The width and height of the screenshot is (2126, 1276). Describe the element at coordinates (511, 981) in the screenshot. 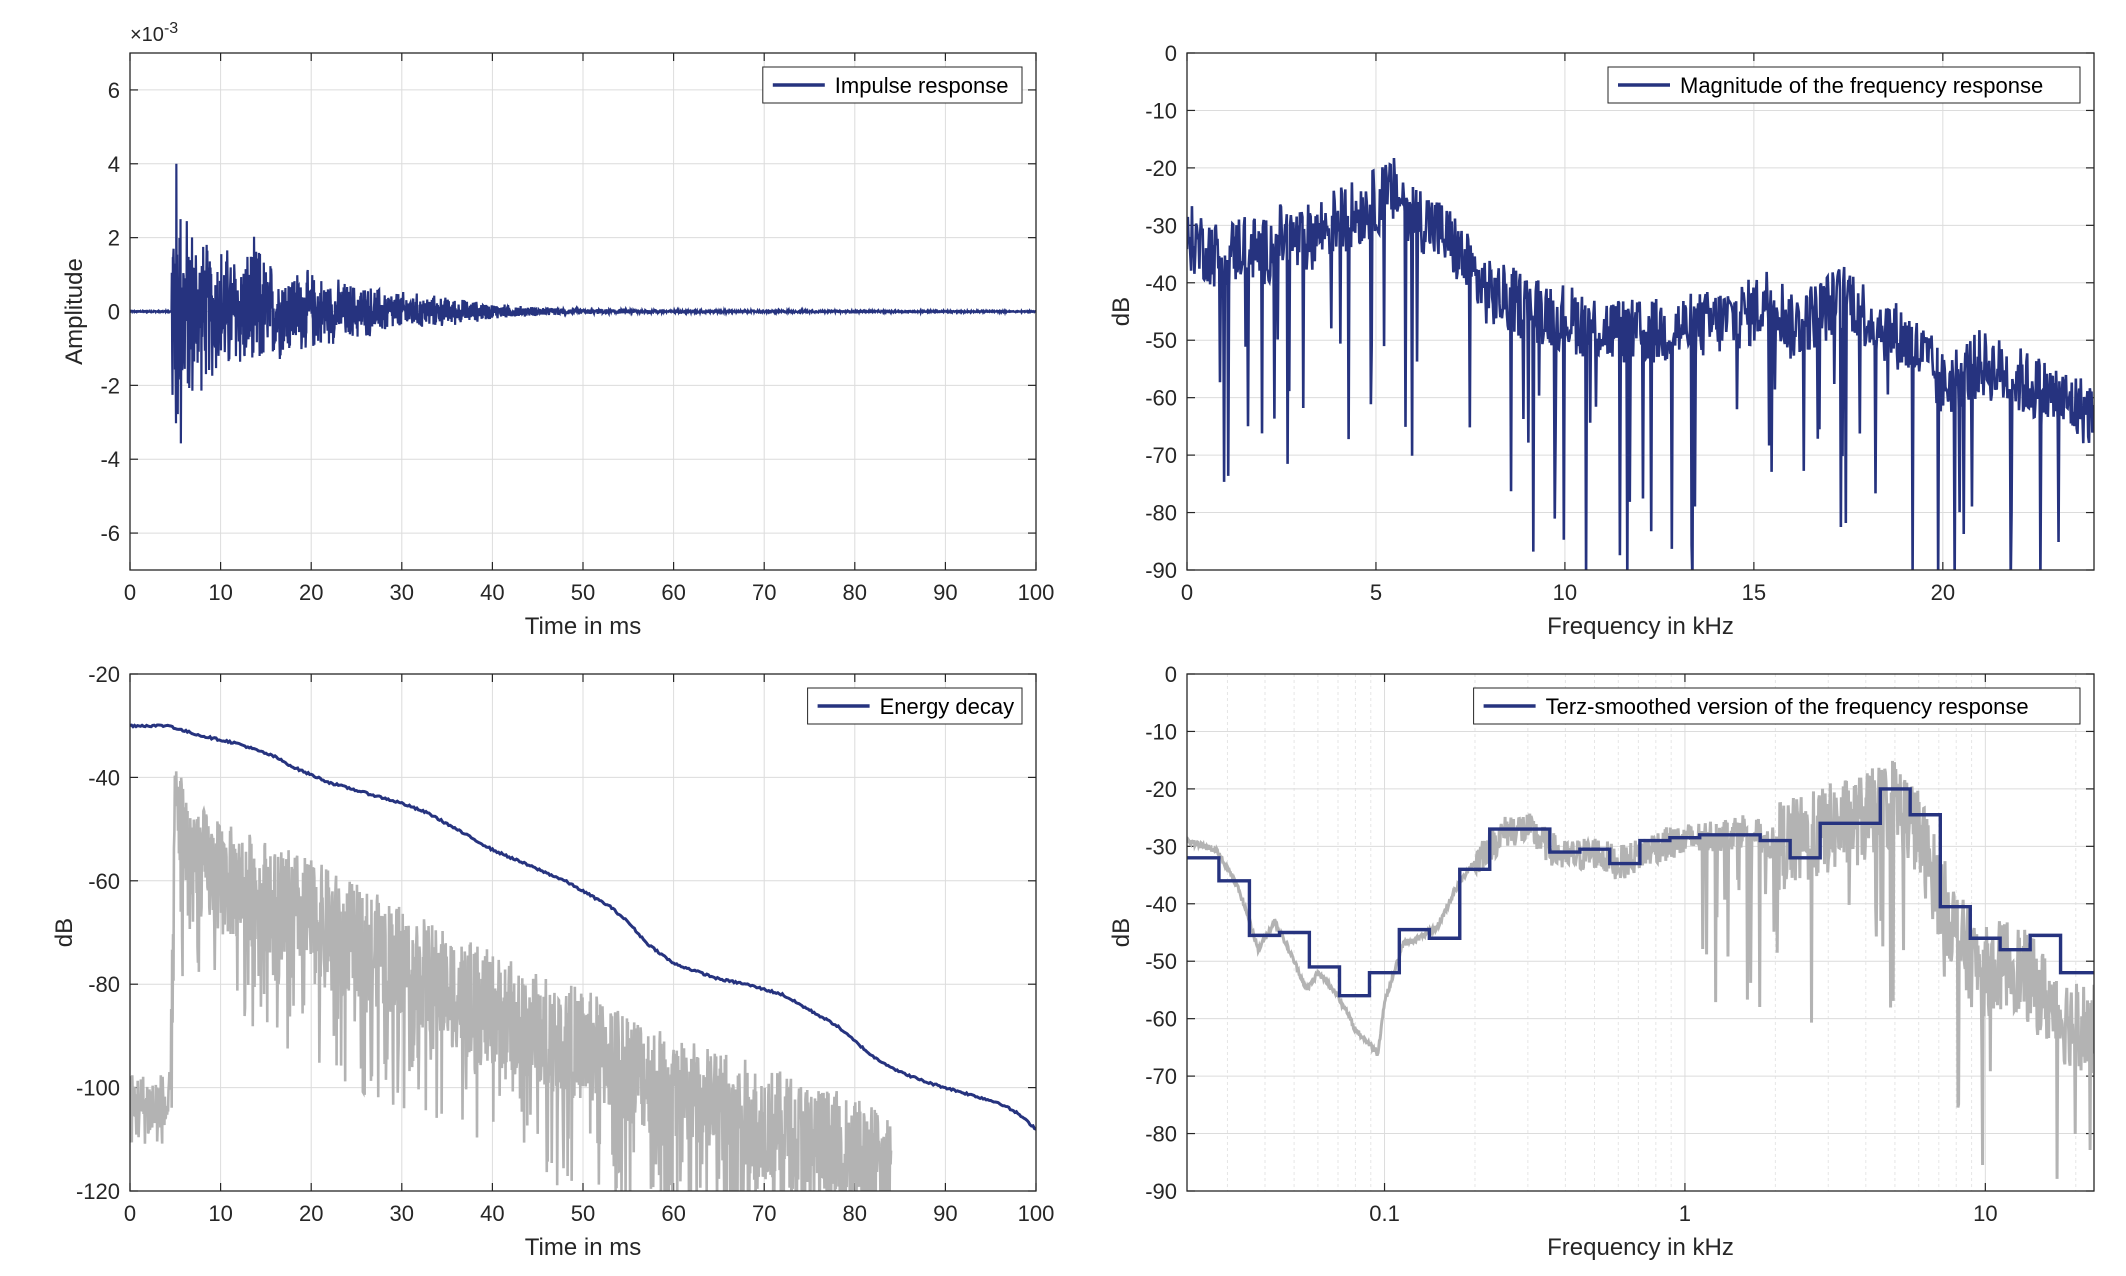

I see `energy-raw-line` at that location.